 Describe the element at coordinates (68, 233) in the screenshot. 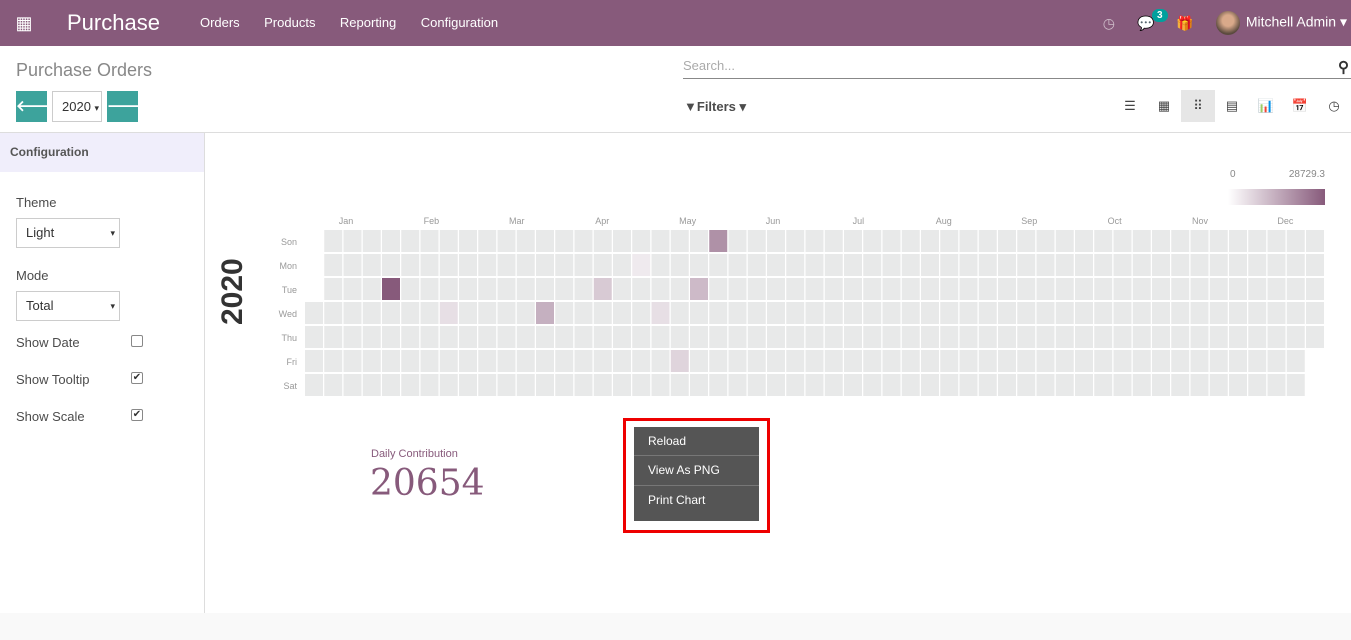

I see `theme-select: Light` at that location.